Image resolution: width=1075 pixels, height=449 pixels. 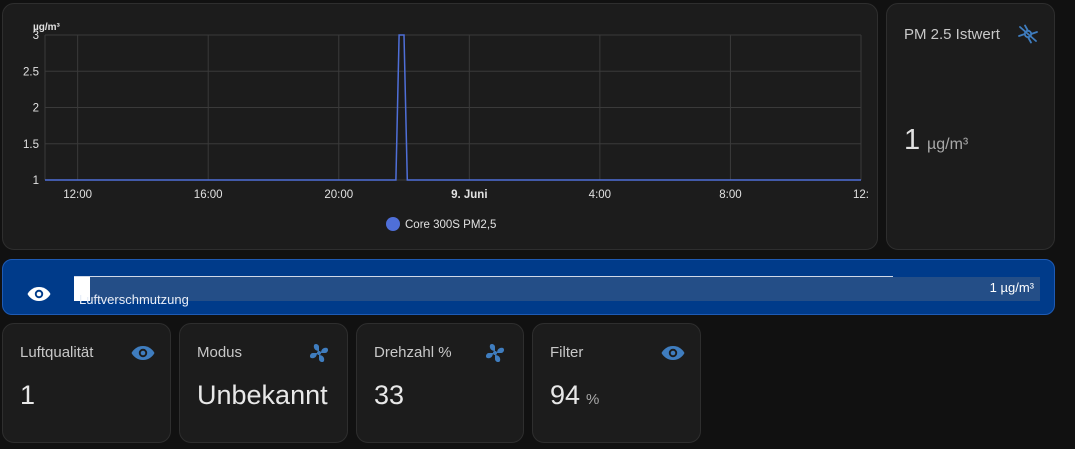 I want to click on air-pollution-bar-fill, so click(x=82, y=289).